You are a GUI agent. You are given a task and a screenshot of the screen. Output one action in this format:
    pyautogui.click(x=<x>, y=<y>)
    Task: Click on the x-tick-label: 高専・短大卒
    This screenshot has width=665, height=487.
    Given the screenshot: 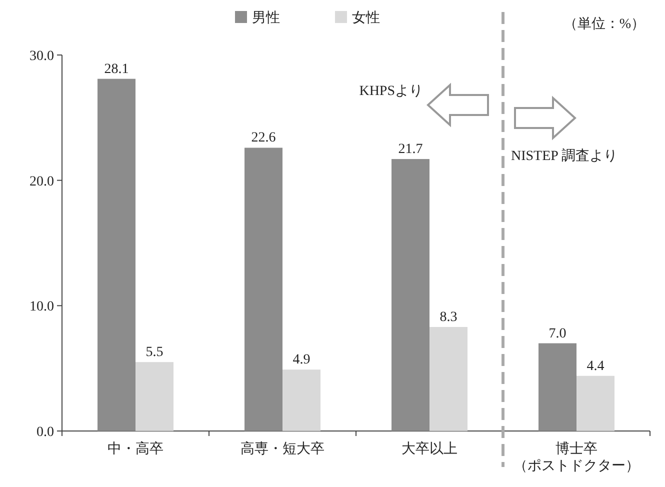 What is the action you would take?
    pyautogui.click(x=282, y=449)
    